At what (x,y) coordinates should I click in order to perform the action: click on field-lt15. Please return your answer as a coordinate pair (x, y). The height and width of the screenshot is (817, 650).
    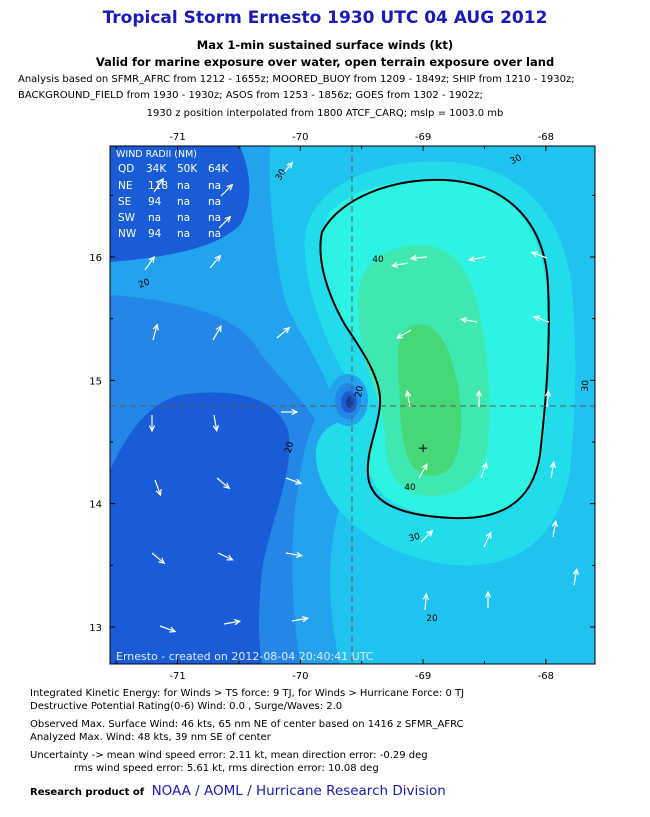
    Looking at the image, I should click on (180, 204).